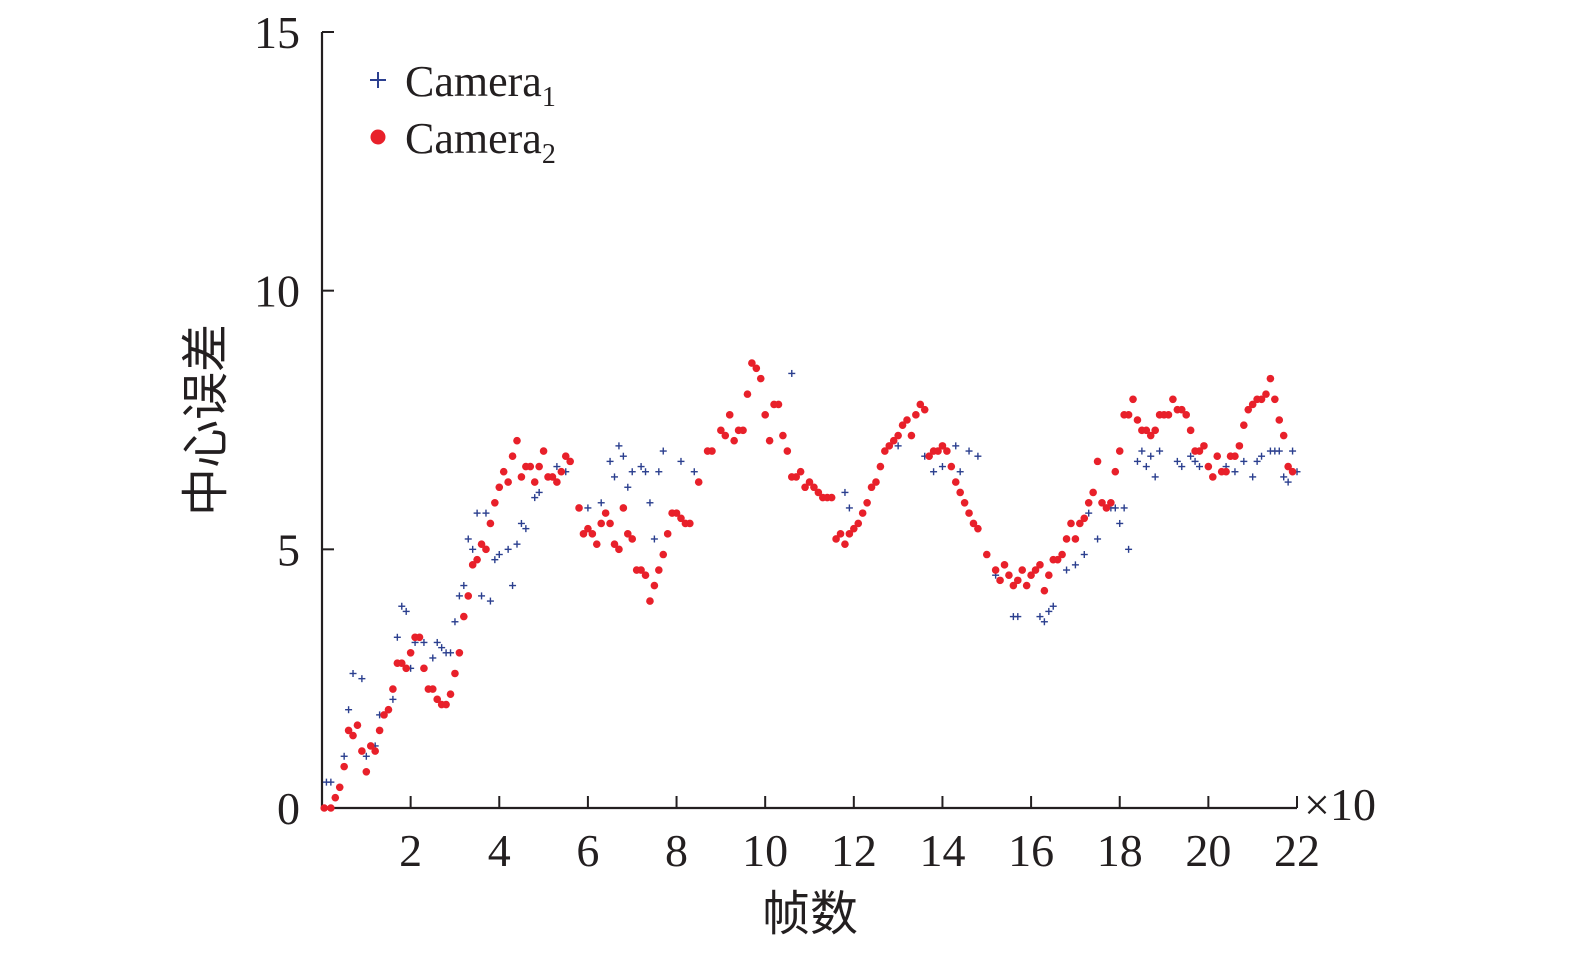 This screenshot has width=1575, height=955. What do you see at coordinates (549, 154) in the screenshot?
I see `legend-label-subscript: 2` at bounding box center [549, 154].